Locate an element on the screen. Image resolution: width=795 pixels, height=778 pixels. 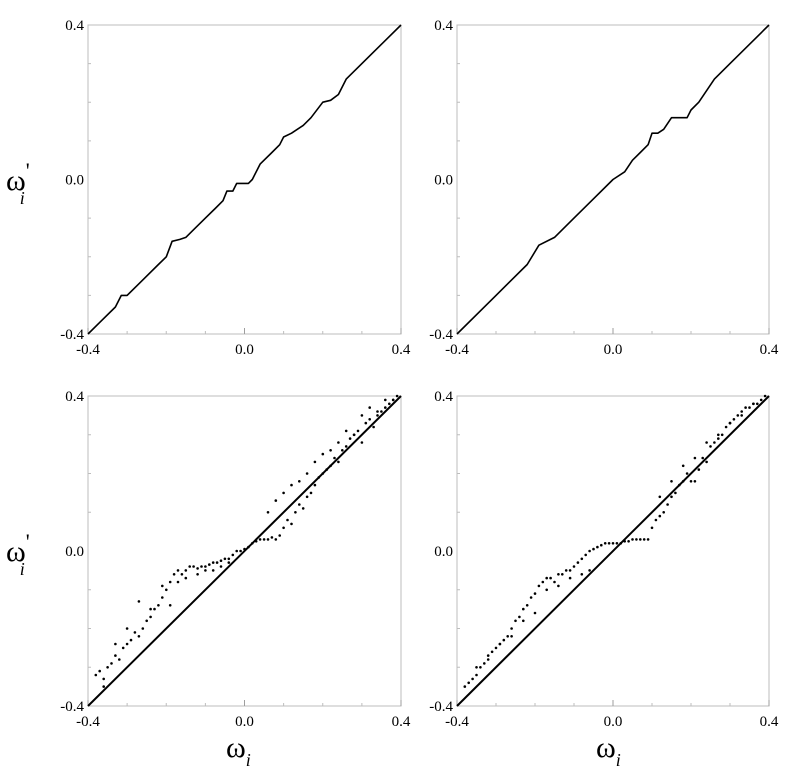
y-axis-prime: ' is located at coordinates (28, 541).